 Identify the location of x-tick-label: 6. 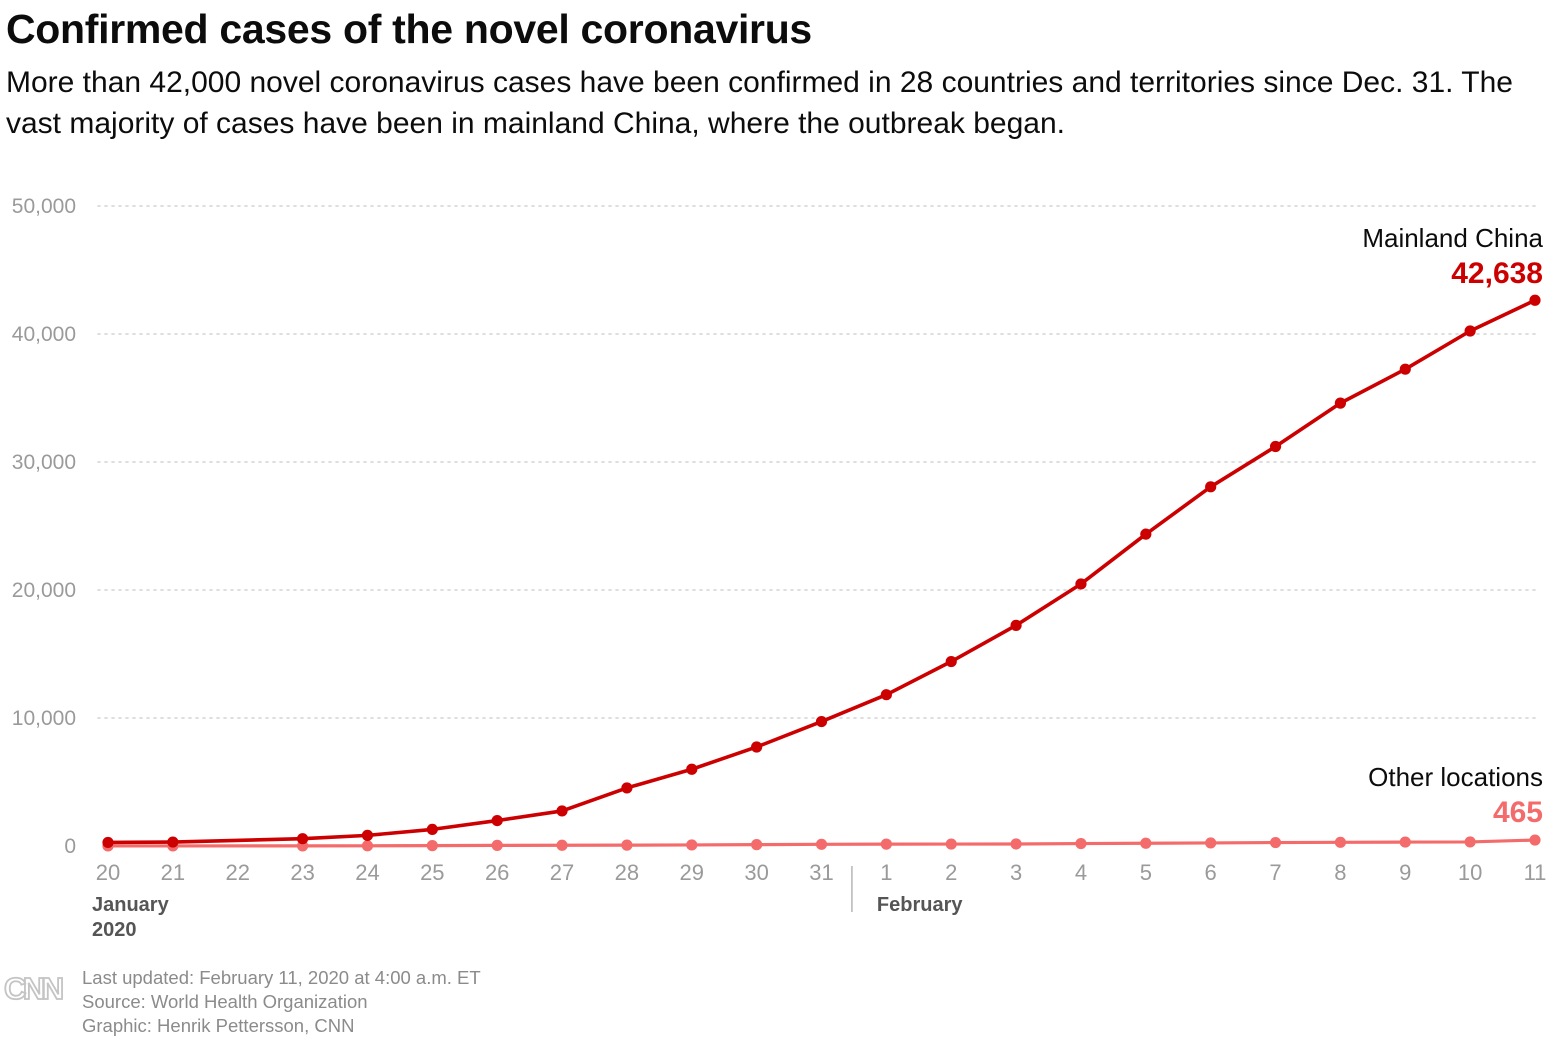
(1211, 872).